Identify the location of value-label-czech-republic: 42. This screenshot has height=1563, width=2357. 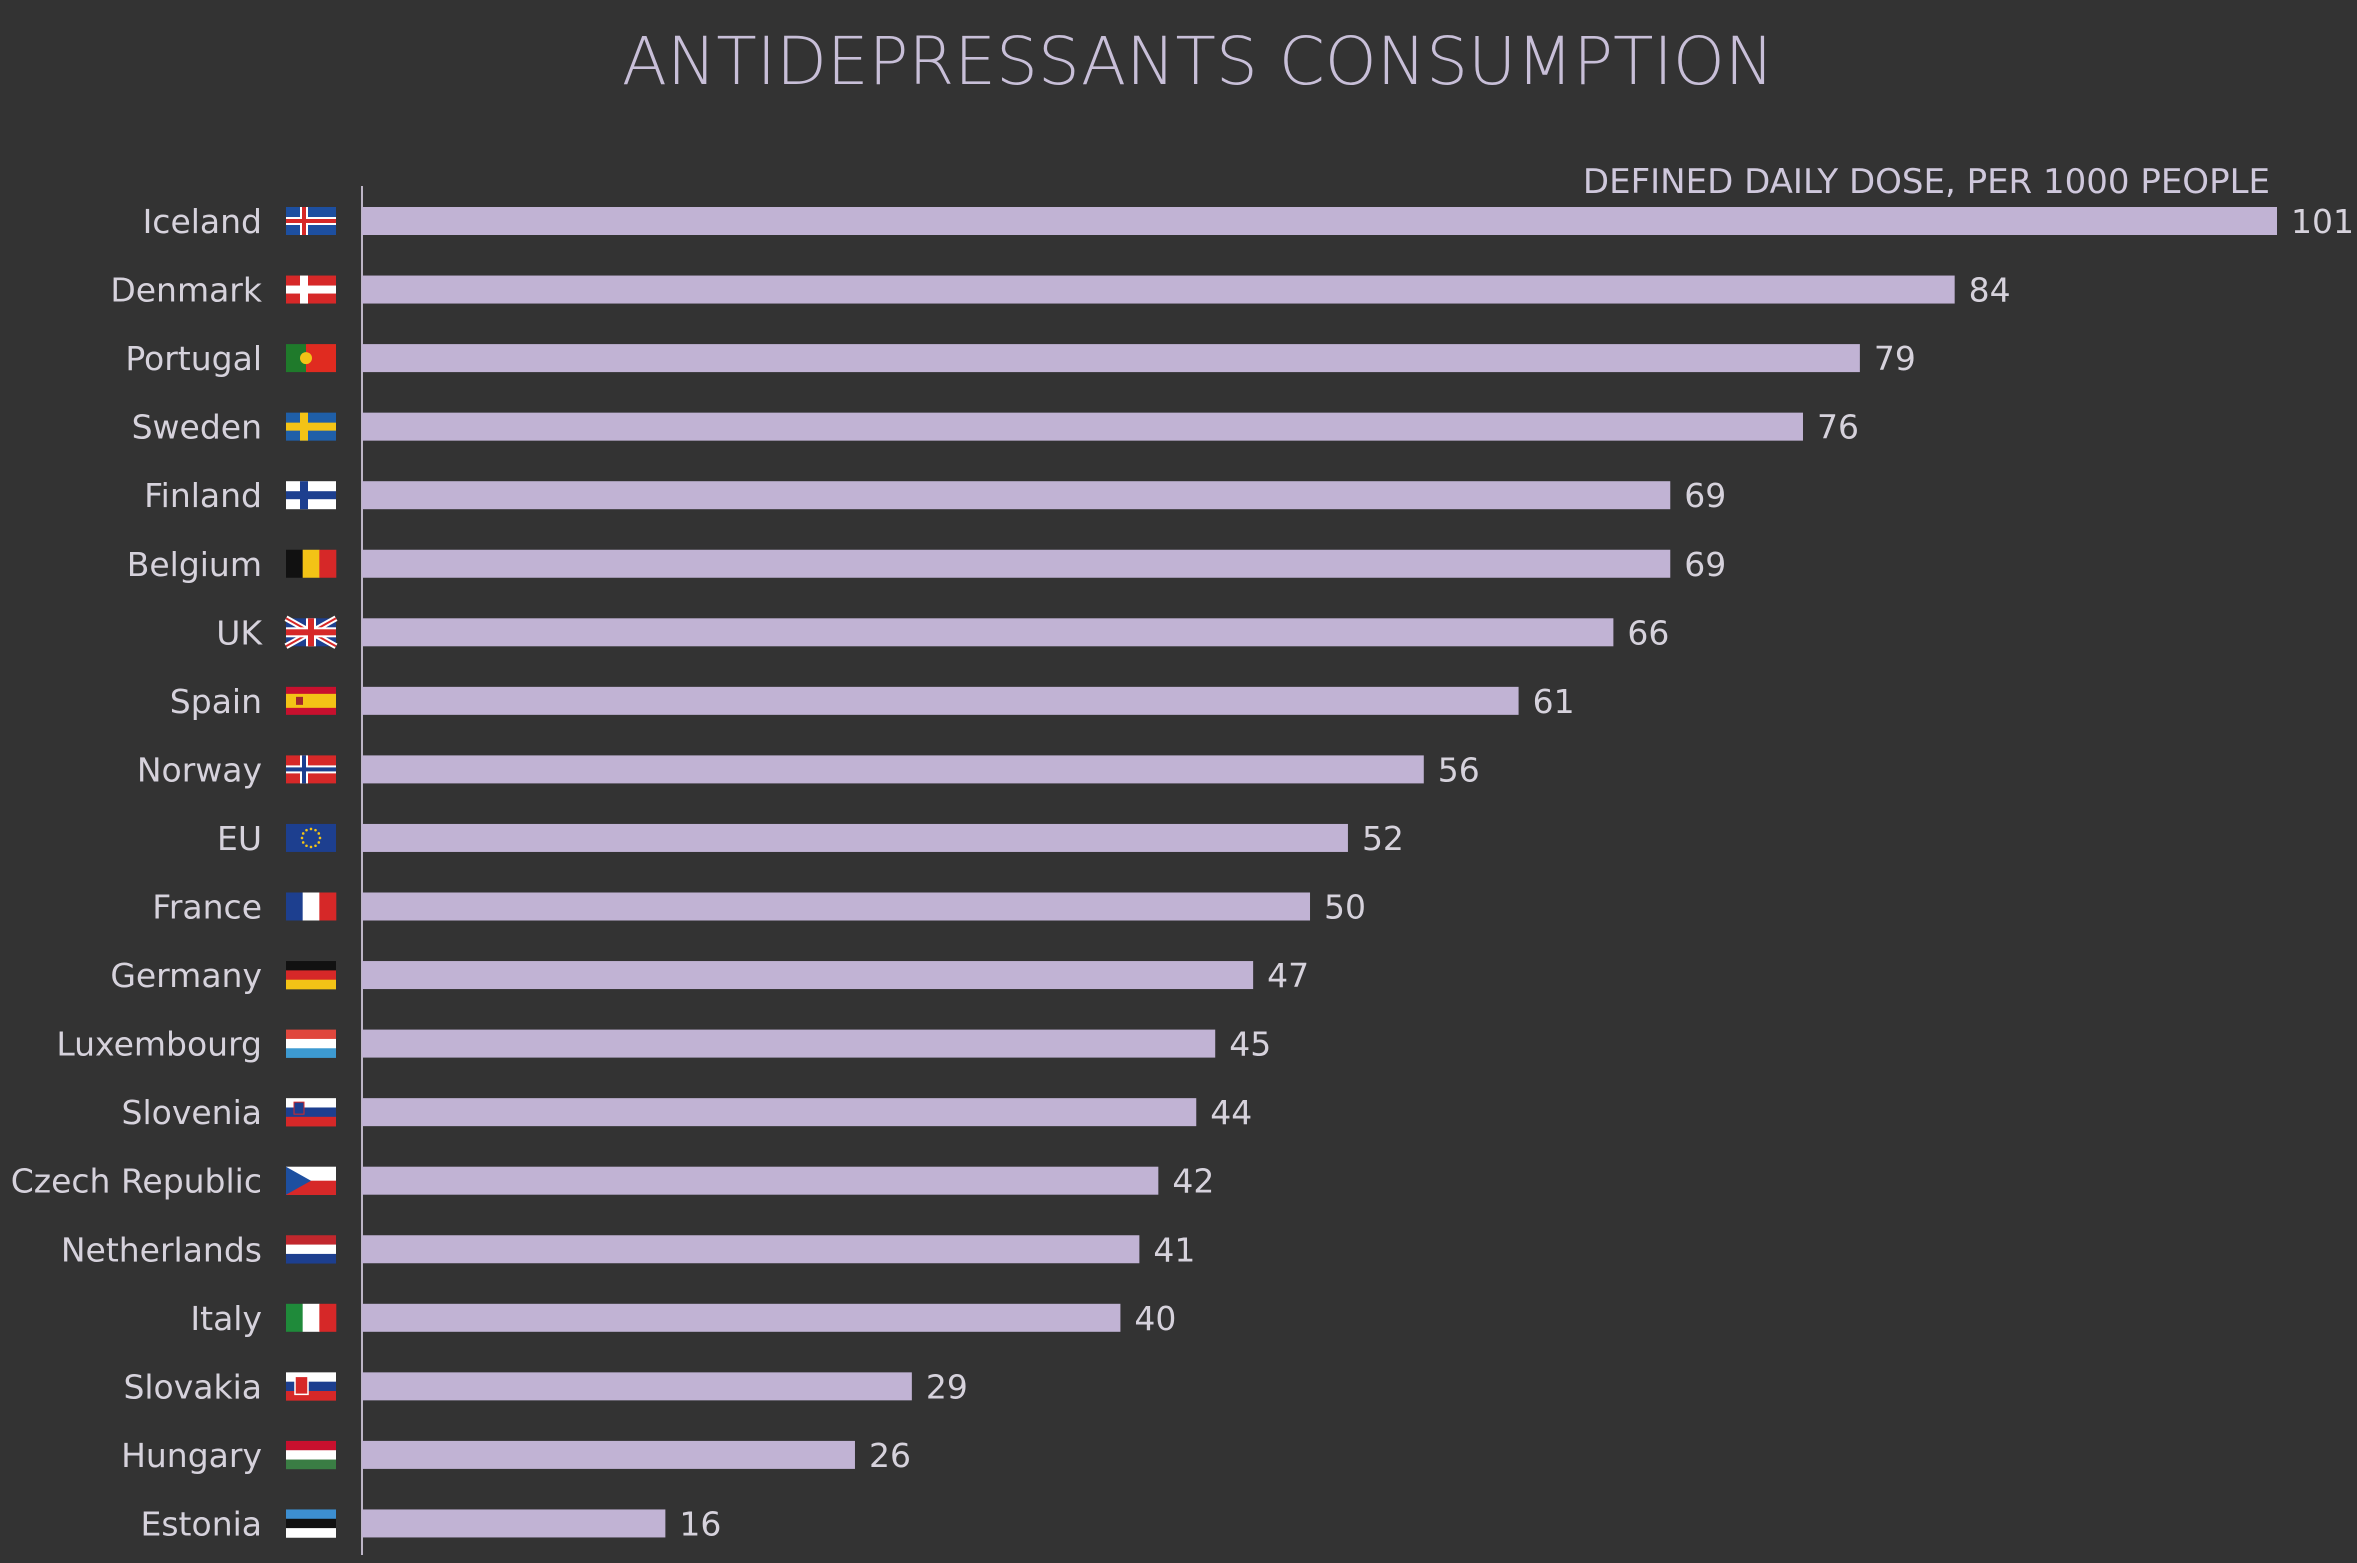
(1193, 1181).